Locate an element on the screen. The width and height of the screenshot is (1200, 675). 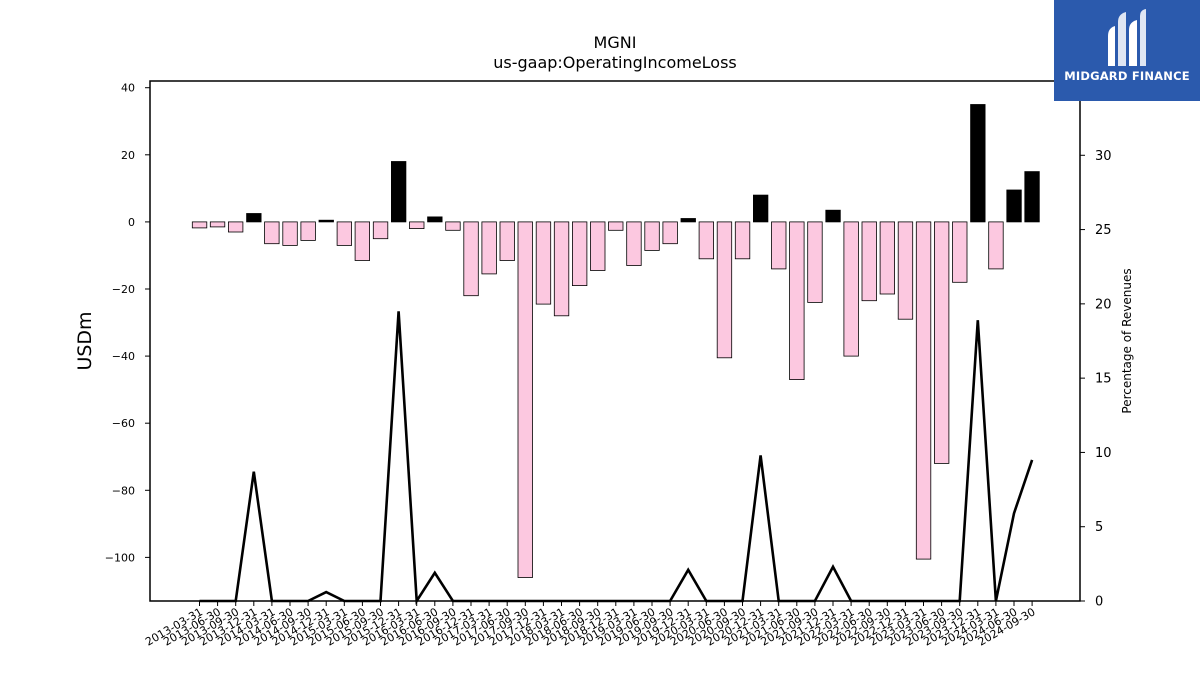
y2-tick-label: 30 is located at coordinates (1103, 156).